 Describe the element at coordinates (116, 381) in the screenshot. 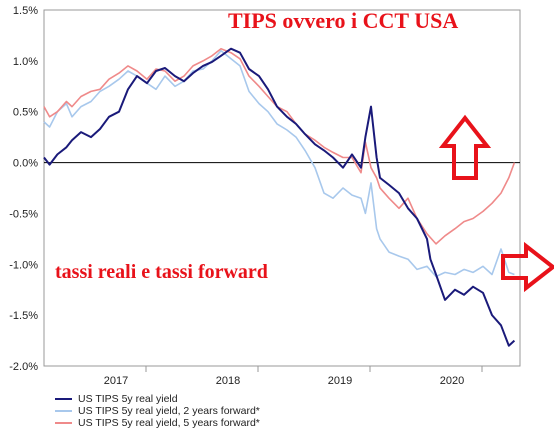

I see `x-tick-label: 2017` at that location.